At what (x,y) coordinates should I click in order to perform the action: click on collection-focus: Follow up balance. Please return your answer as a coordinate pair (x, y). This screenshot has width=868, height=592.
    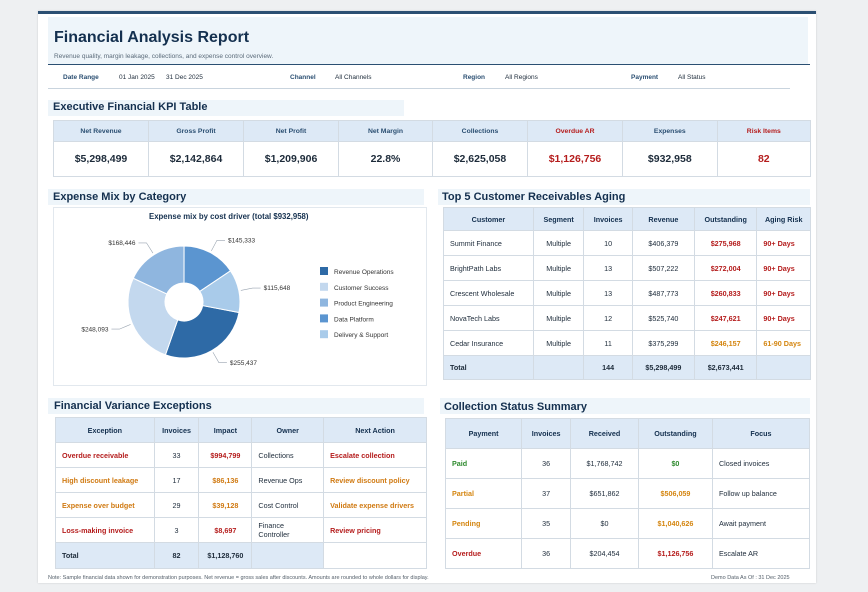
    Looking at the image, I should click on (761, 493).